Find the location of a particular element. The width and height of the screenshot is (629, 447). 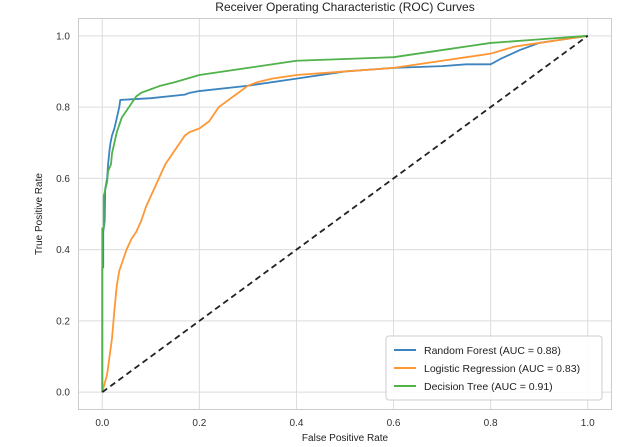

x-tick-label: 1.0 is located at coordinates (588, 423).